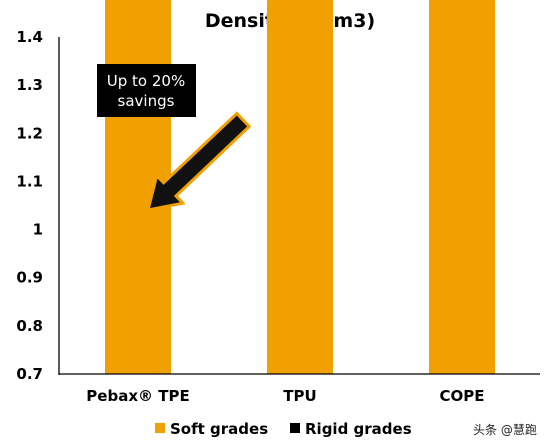  I want to click on y-tick-label: 0.7, so click(29, 374).